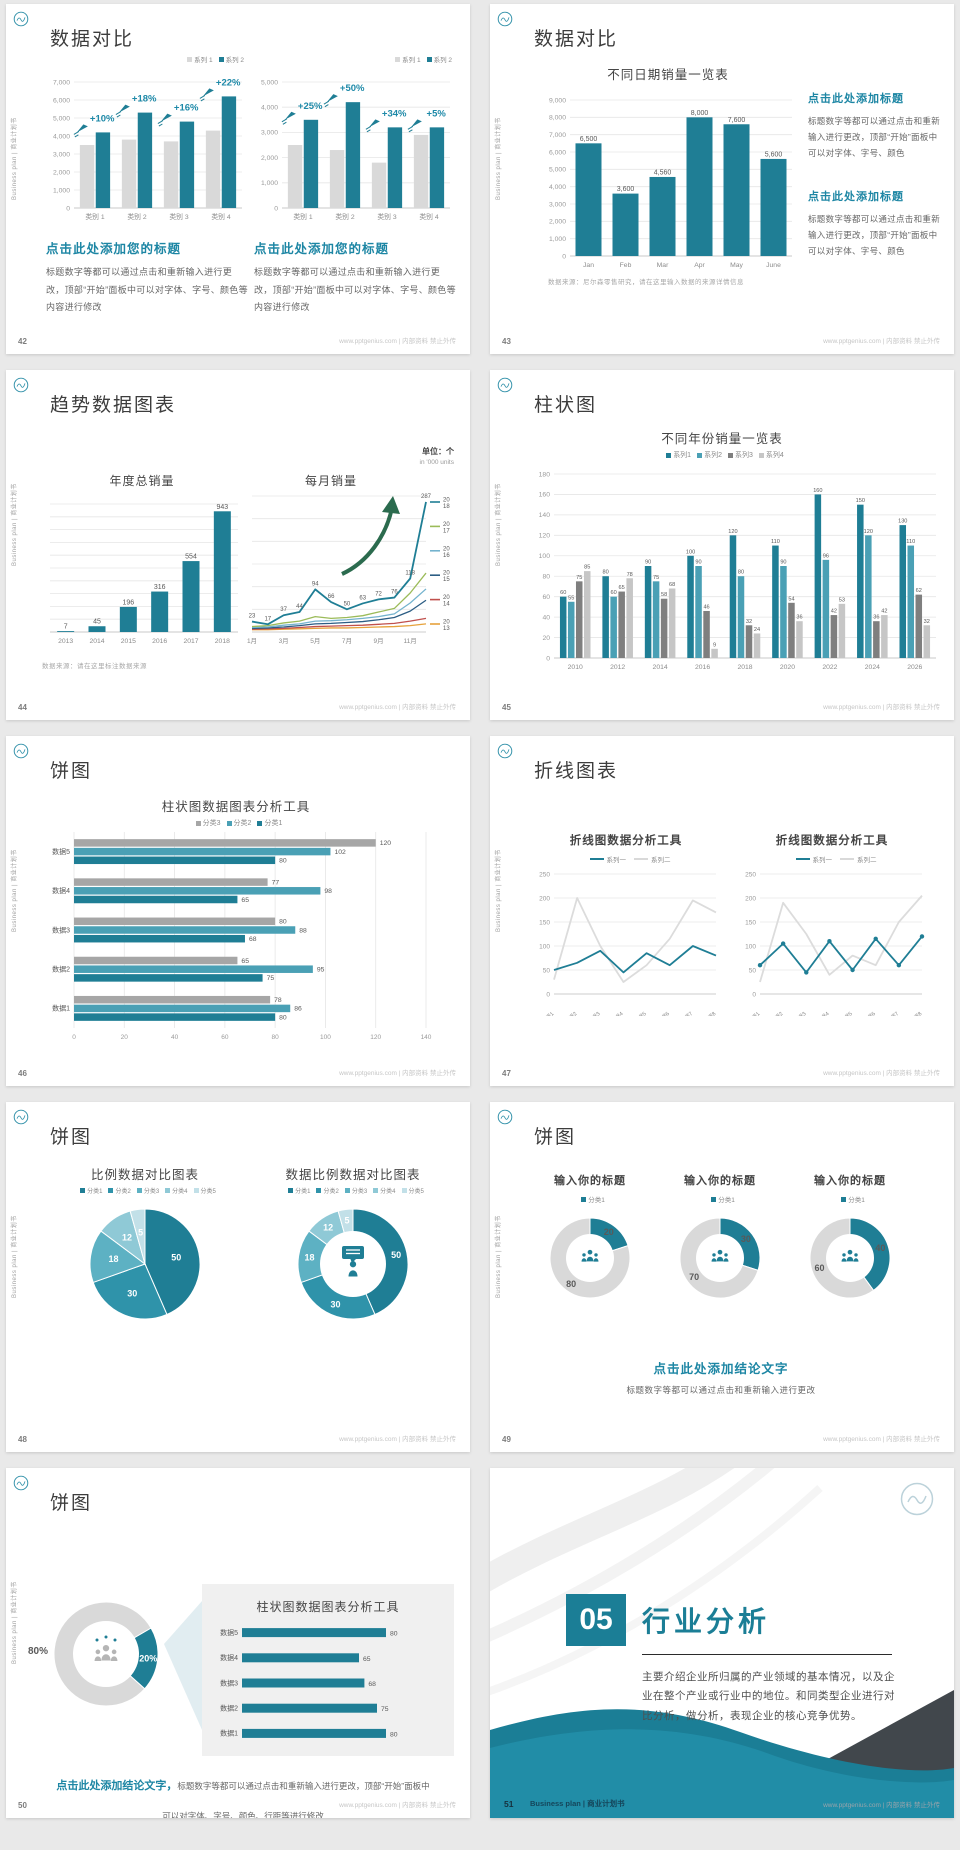 The image size is (960, 1850). What do you see at coordinates (142, 481) in the screenshot?
I see `chart-title: 年度总销量` at bounding box center [142, 481].